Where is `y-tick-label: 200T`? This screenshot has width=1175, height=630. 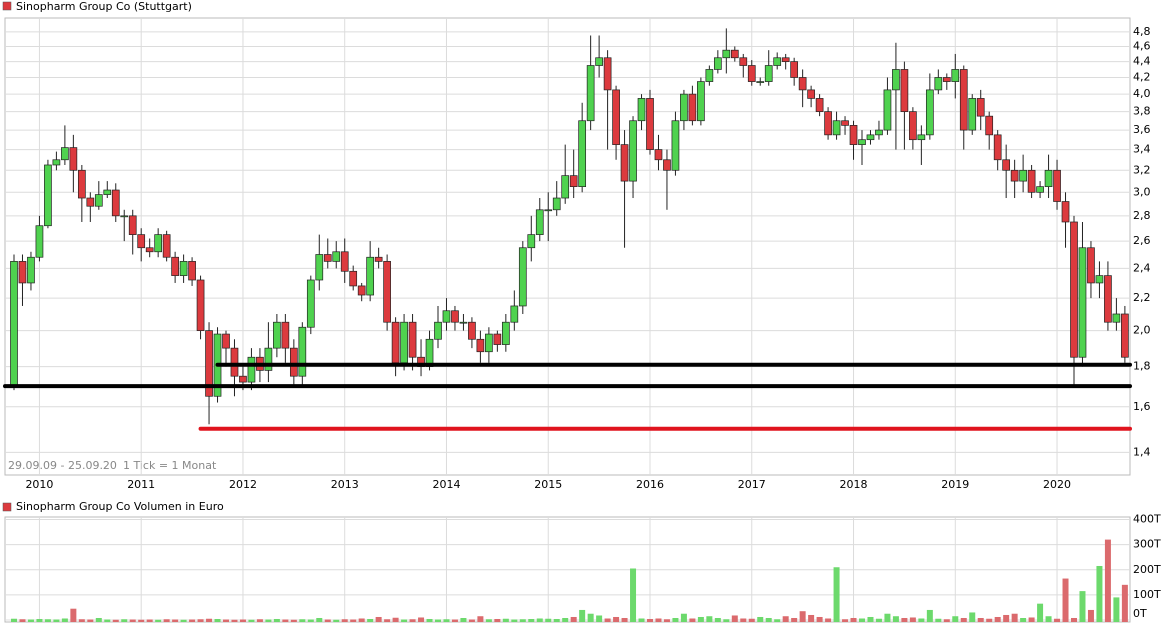 y-tick-label: 200T is located at coordinates (1147, 569).